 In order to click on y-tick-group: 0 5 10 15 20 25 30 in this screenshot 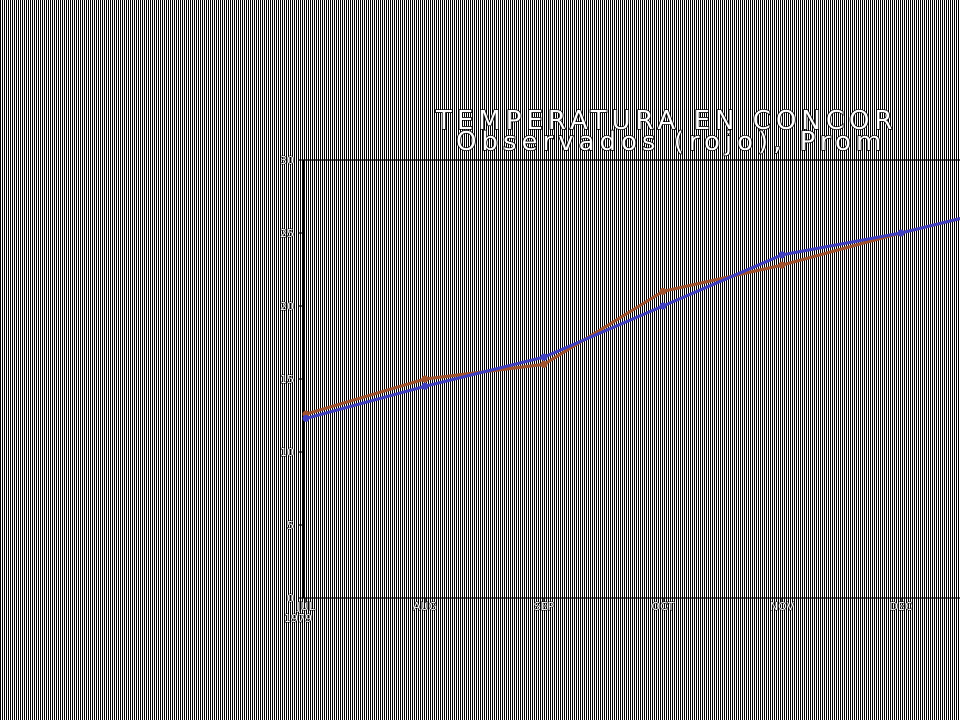, I will do `click(292, 380)`.